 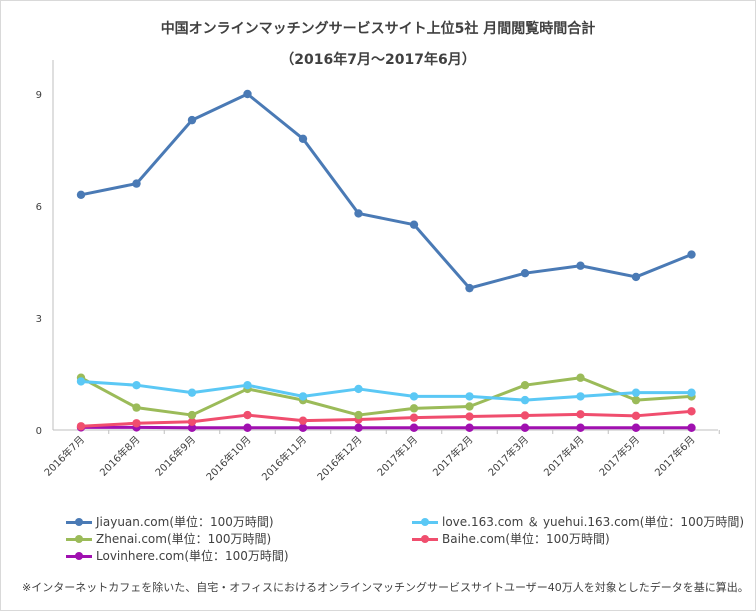 What do you see at coordinates (339, 458) in the screenshot?
I see `x-tick-label: 2016年12月` at bounding box center [339, 458].